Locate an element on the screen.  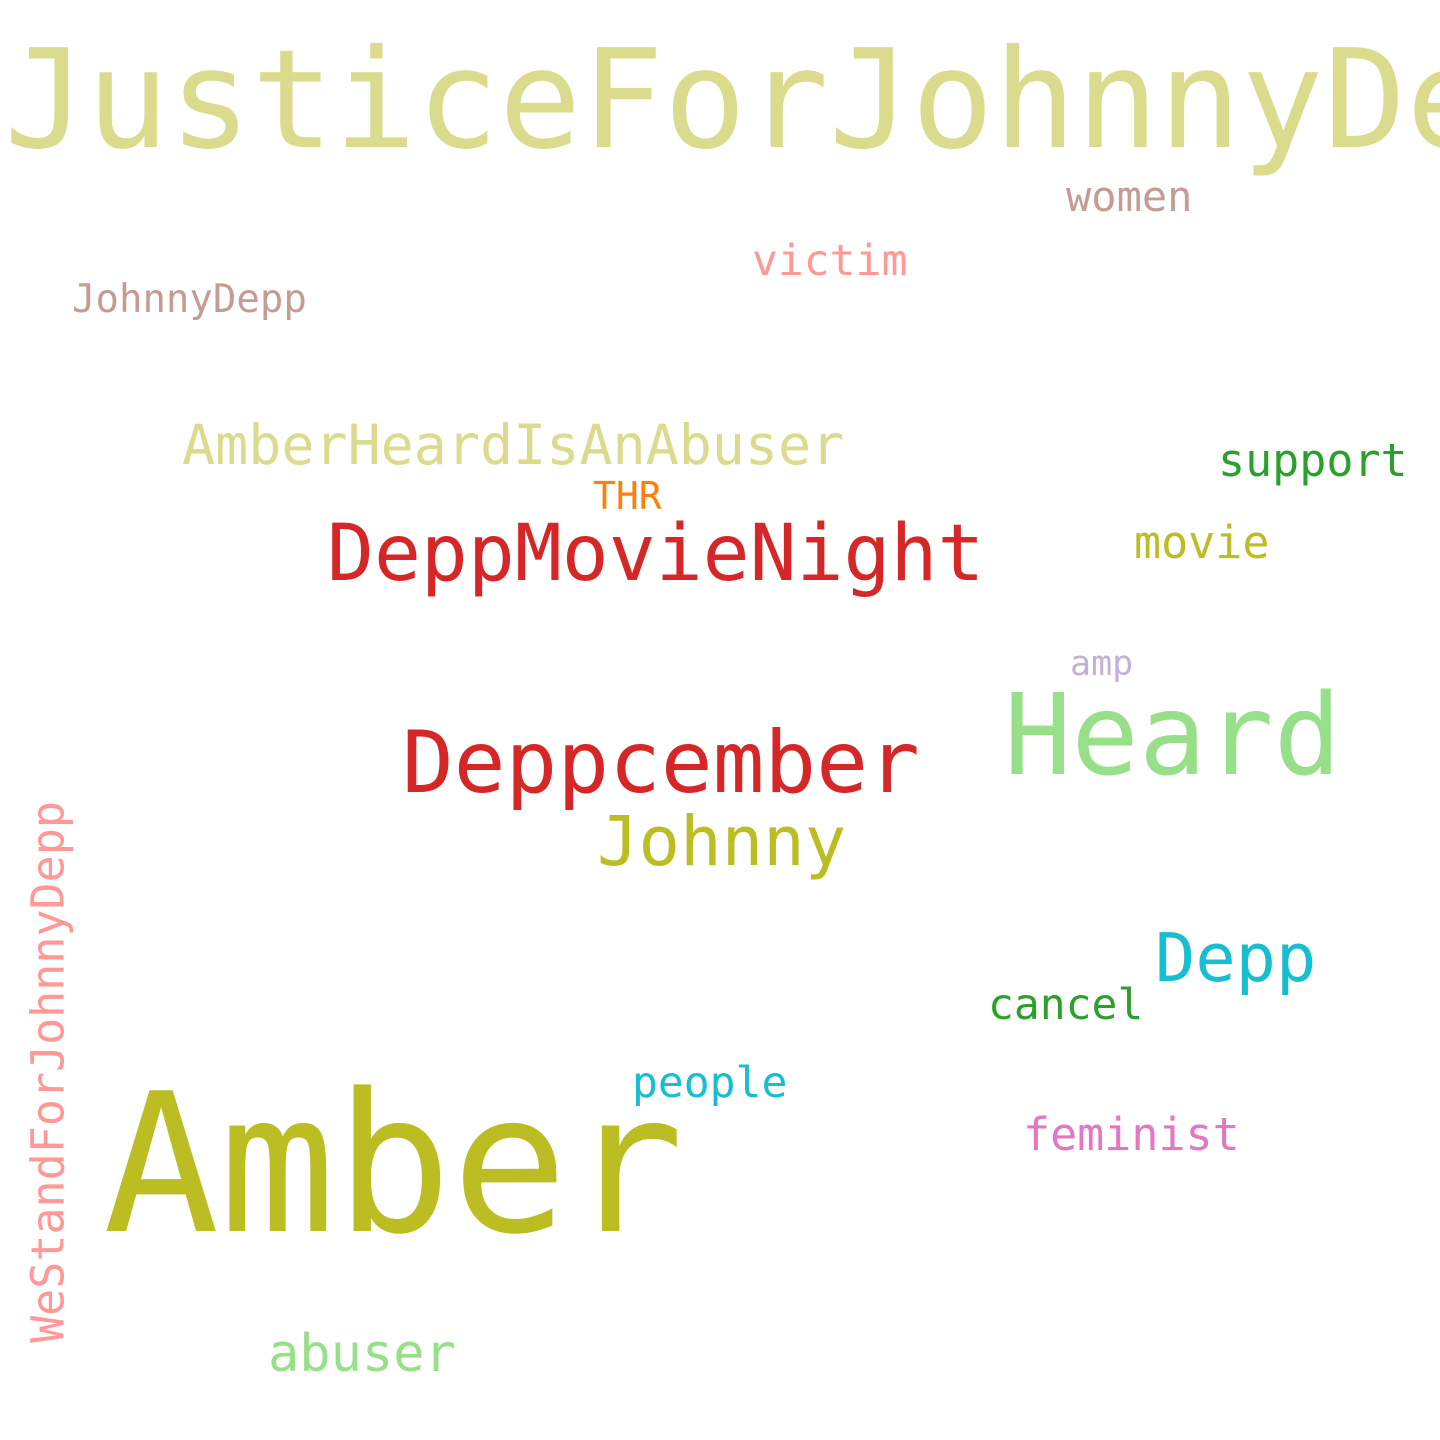
word-movie: movie is located at coordinates (1202, 542).